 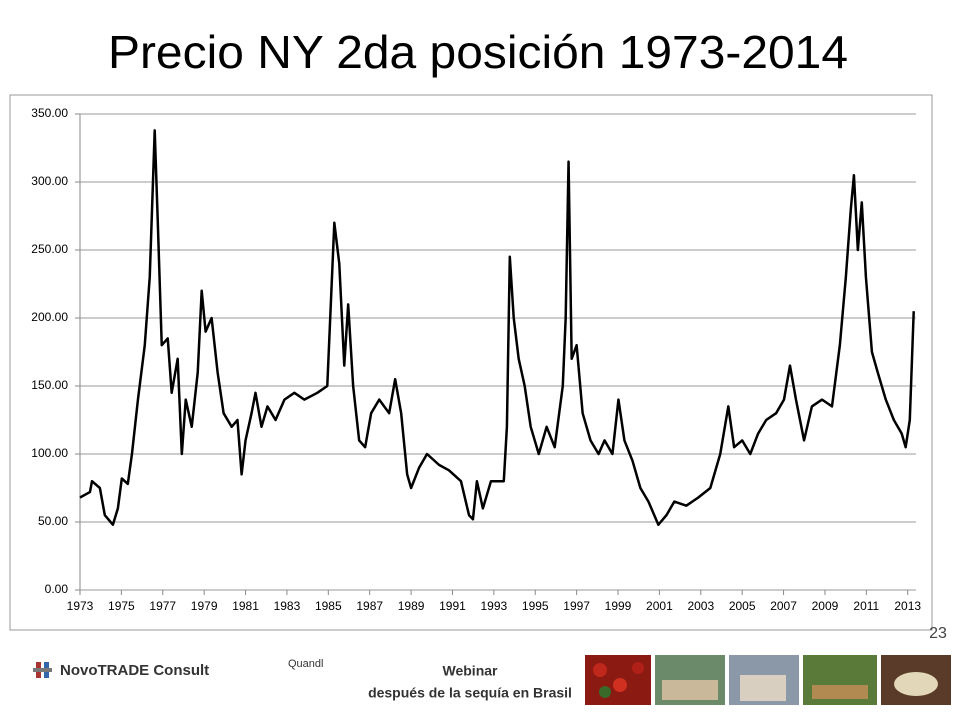 What do you see at coordinates (204, 606) in the screenshot?
I see `x-tick-label: 1979` at bounding box center [204, 606].